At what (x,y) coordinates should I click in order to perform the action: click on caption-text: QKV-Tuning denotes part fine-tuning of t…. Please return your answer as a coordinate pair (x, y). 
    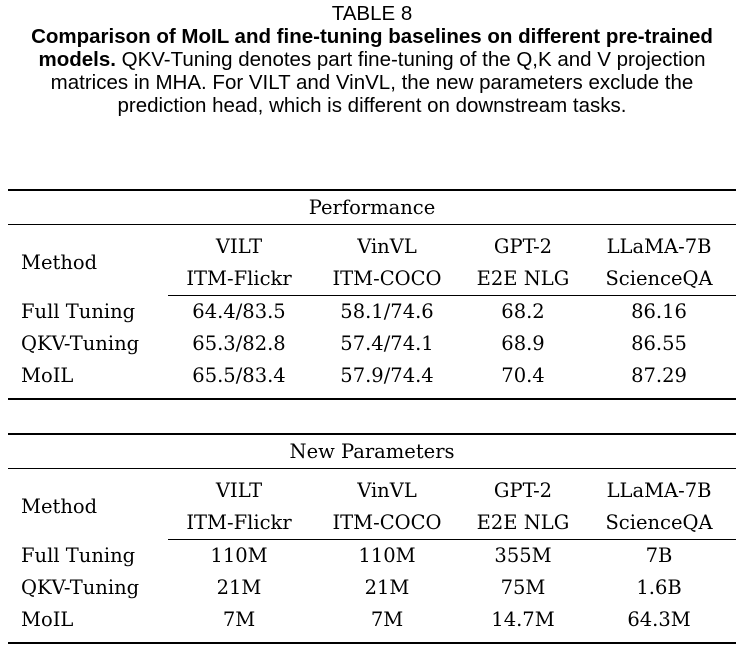
    Looking at the image, I should click on (378, 82).